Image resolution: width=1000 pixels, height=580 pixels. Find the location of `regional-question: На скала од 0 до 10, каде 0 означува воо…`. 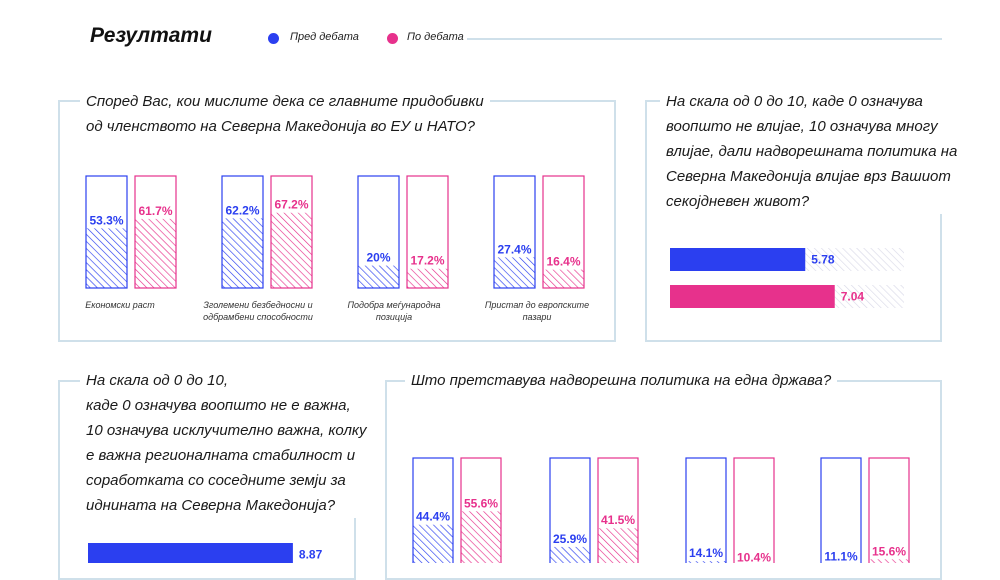

regional-question: На скала од 0 до 10, каде 0 означува воо… is located at coordinates (226, 443).